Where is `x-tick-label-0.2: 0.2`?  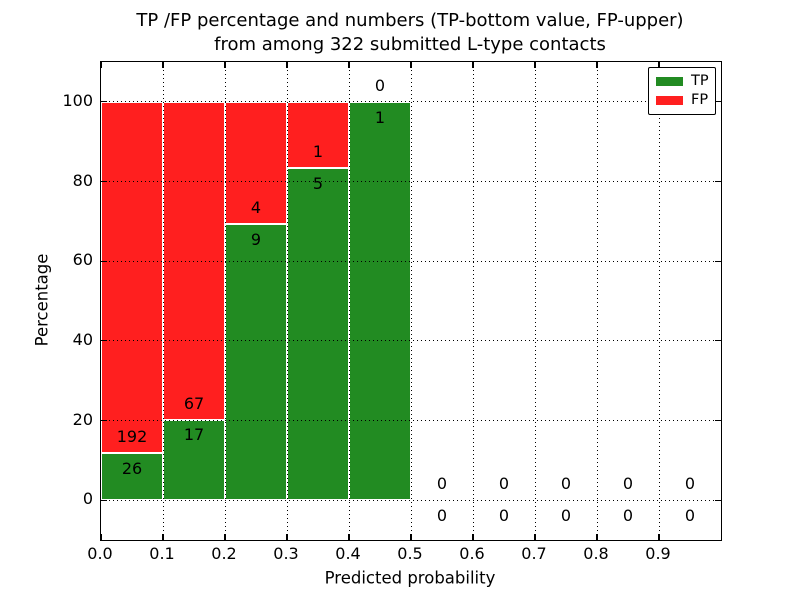 x-tick-label-0.2: 0.2 is located at coordinates (224, 553).